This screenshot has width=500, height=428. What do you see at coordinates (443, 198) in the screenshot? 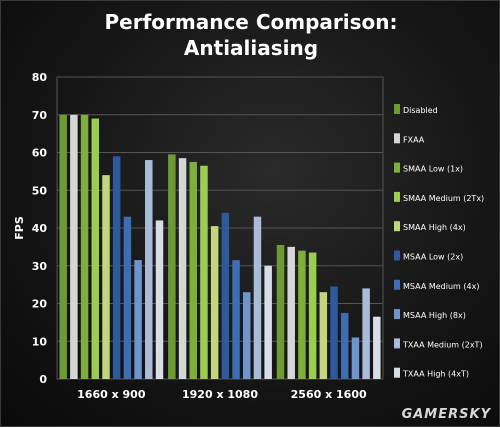
I see `legend-label: SMAA Medium (2Tx)` at bounding box center [443, 198].